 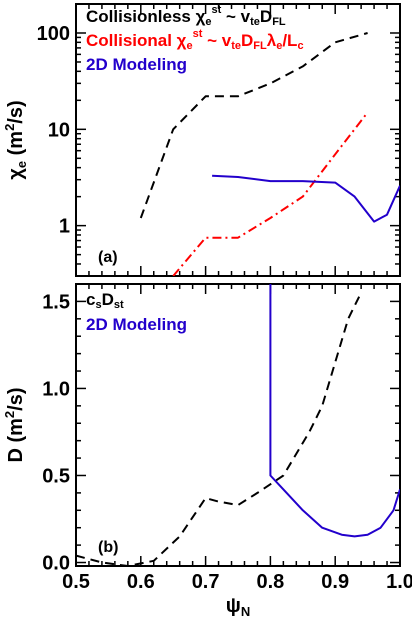 What do you see at coordinates (76, 582) in the screenshot?
I see `x-tick-label: 0.5` at bounding box center [76, 582].